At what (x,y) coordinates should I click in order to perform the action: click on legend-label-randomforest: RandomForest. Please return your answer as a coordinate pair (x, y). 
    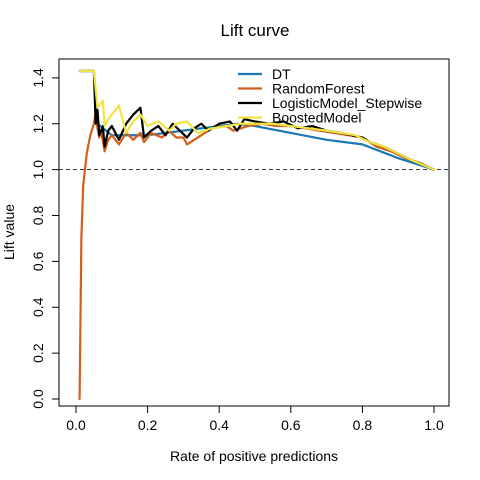
    Looking at the image, I should click on (318, 89).